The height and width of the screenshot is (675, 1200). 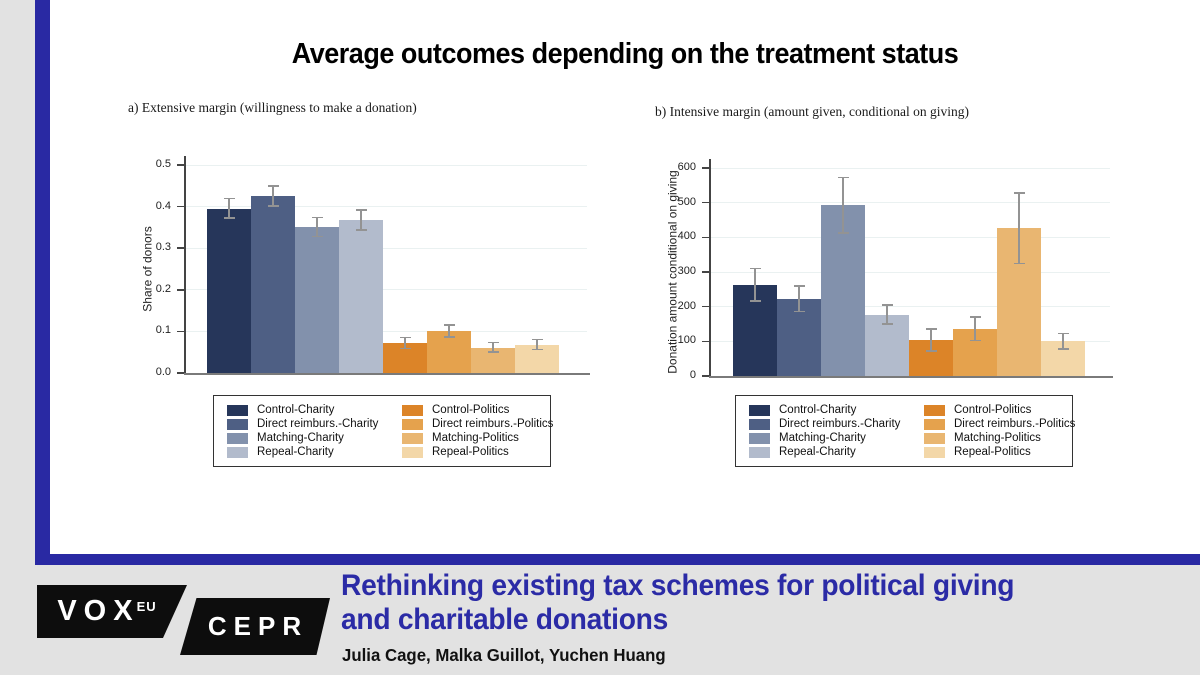 What do you see at coordinates (273, 284) in the screenshot?
I see `bar-direct-reimburs-charity` at bounding box center [273, 284].